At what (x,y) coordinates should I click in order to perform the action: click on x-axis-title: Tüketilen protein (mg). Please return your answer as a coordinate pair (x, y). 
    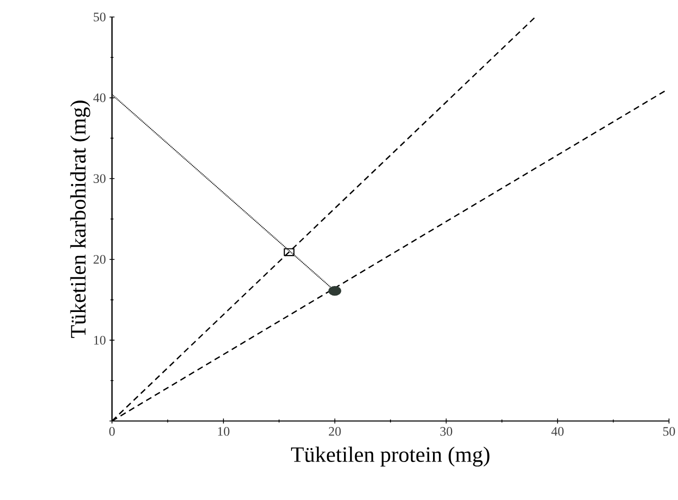
    Looking at the image, I should click on (390, 456).